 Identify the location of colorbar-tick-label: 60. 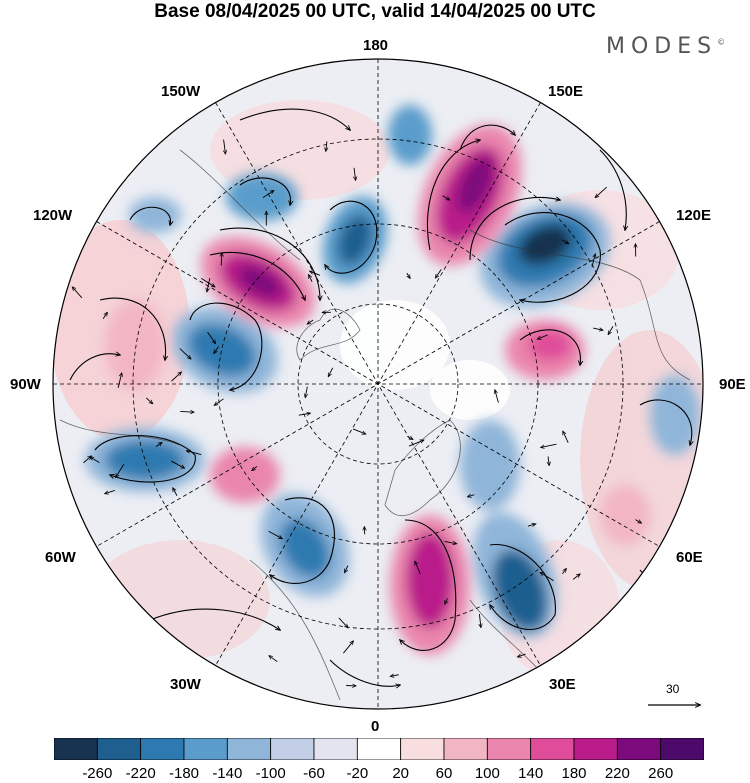
(444, 773).